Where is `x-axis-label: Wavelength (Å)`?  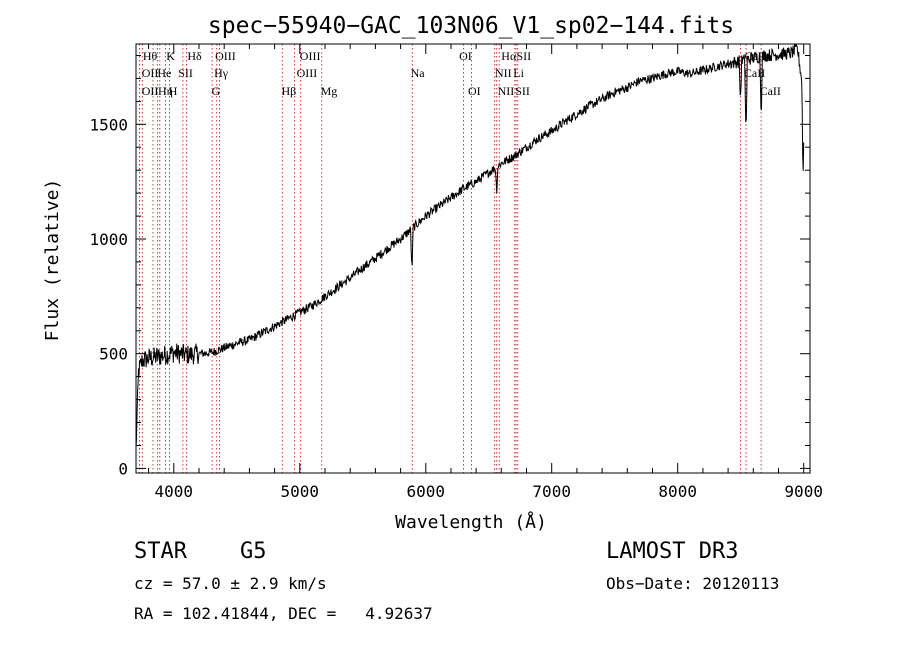 x-axis-label: Wavelength (Å) is located at coordinates (471, 522).